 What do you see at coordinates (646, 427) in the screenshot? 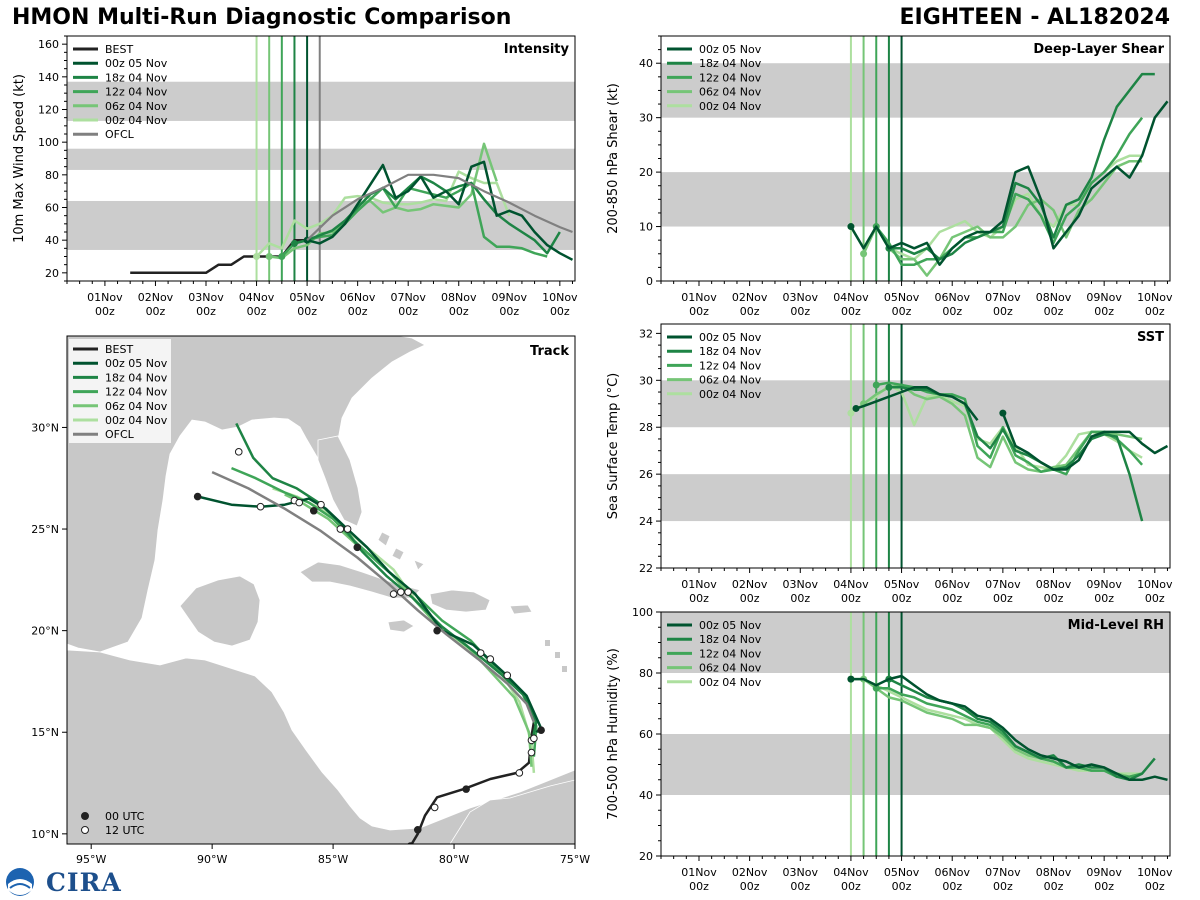
I see `y-tick-label: 28` at bounding box center [646, 427].